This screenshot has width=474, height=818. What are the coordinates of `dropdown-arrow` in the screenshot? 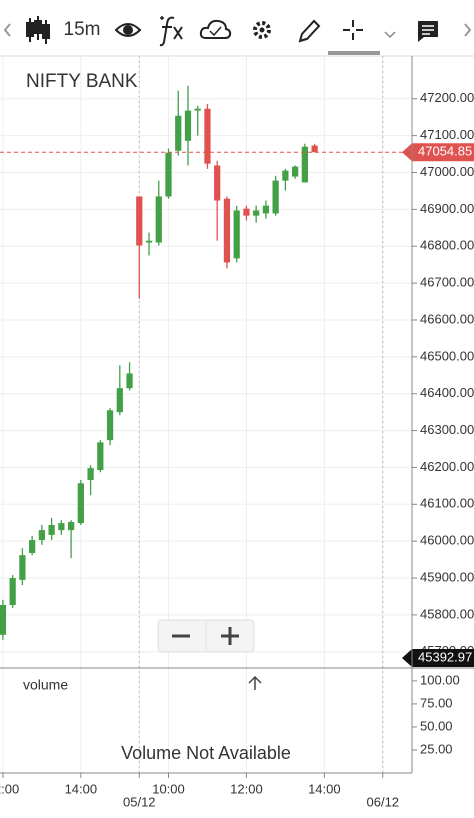 It's located at (390, 35).